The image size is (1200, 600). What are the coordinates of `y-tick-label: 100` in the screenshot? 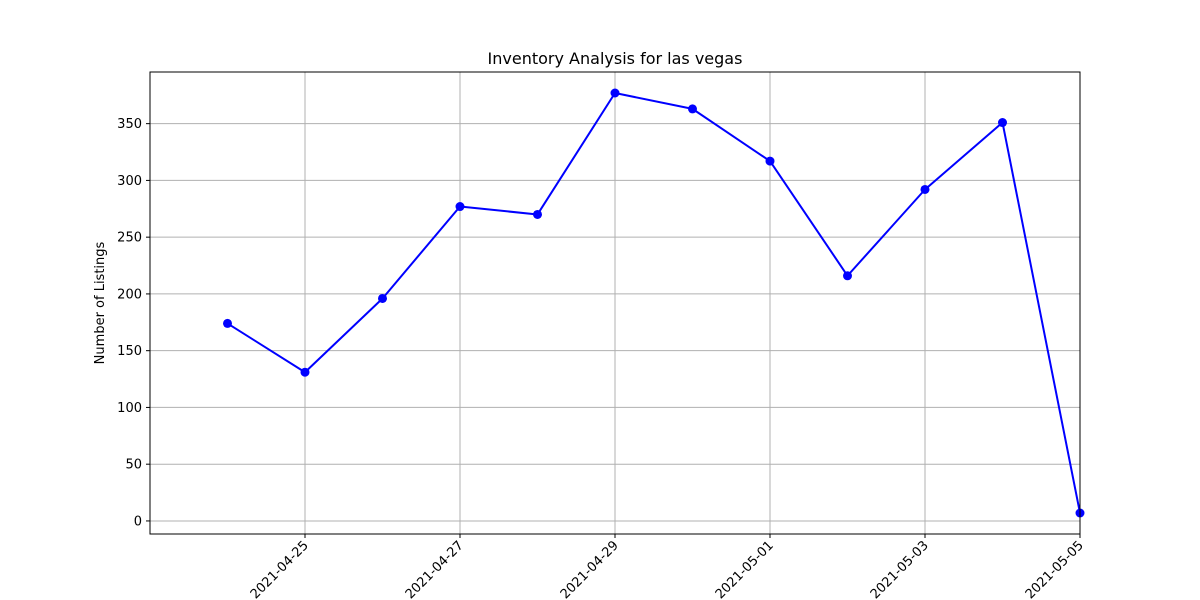 It's located at (129, 408).